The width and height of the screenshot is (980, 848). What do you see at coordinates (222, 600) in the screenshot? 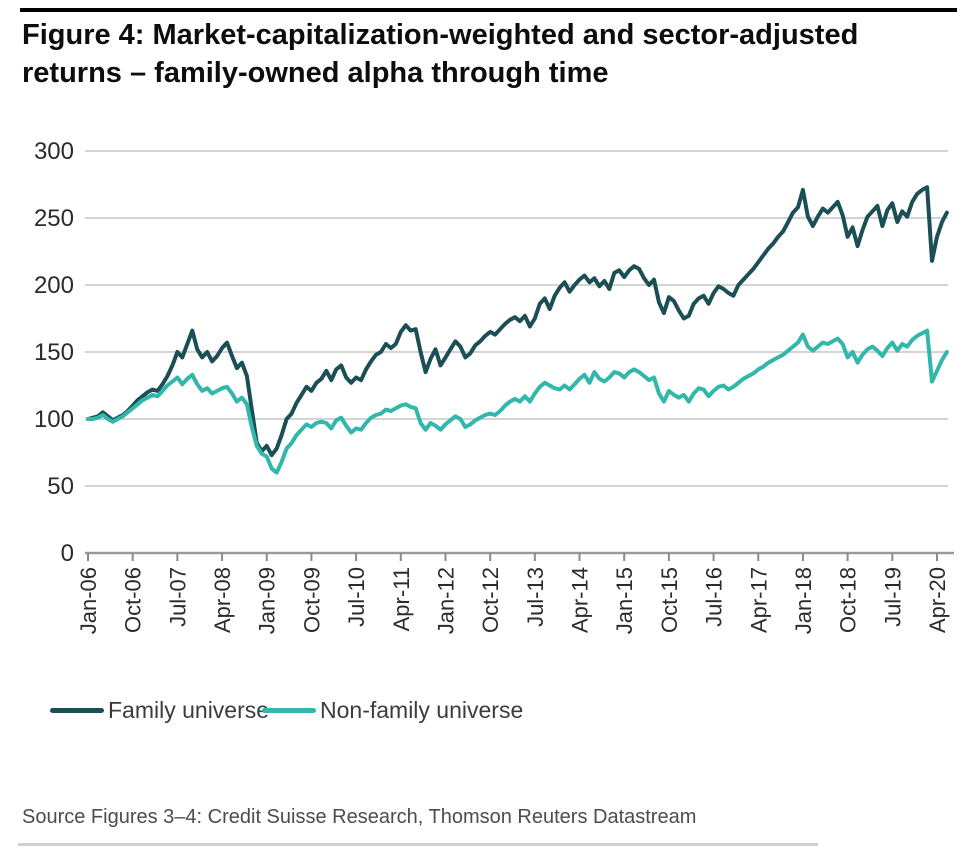
I see `x-tick-label: Apr-08` at bounding box center [222, 600].